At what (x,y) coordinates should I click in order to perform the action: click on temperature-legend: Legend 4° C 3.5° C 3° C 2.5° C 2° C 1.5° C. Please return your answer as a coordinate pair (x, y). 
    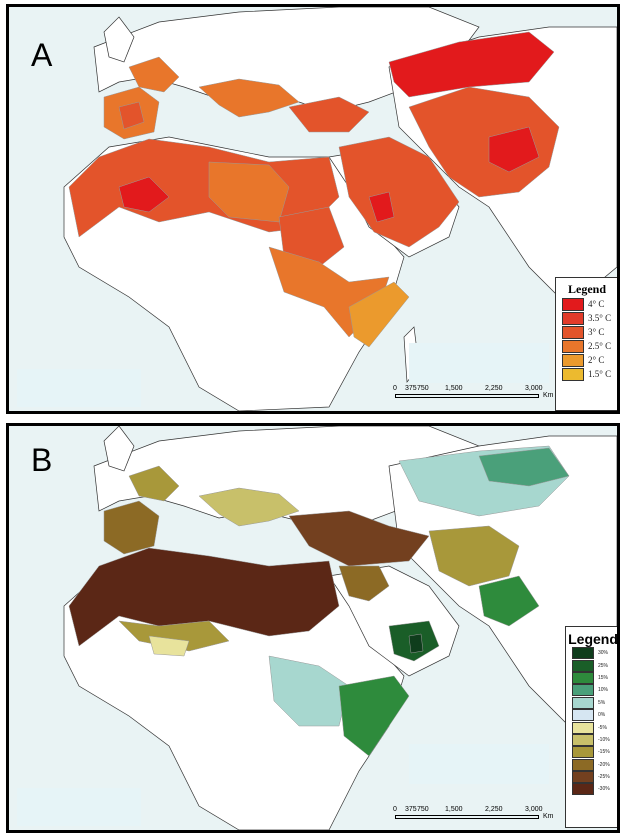
    Looking at the image, I should click on (586, 344).